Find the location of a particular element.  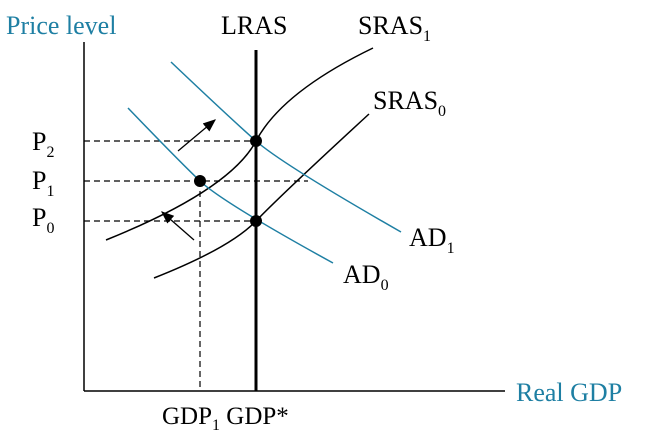

p2-label: P2 is located at coordinates (43, 144).